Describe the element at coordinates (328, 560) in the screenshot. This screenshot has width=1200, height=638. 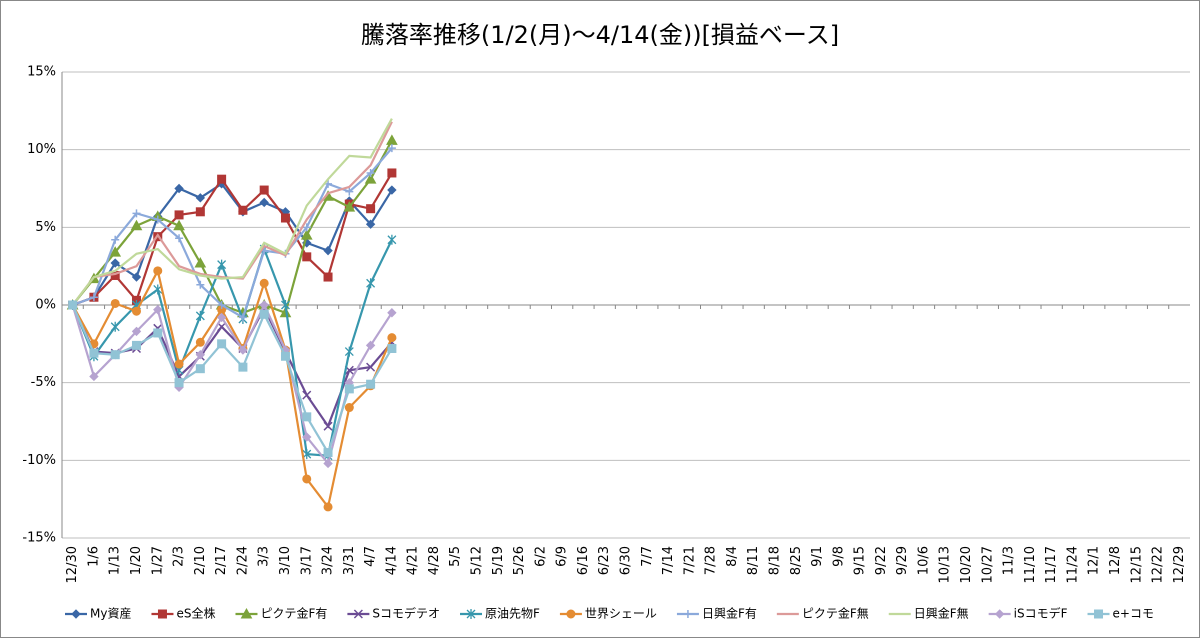
I see `x-tick-label: 3/24` at that location.